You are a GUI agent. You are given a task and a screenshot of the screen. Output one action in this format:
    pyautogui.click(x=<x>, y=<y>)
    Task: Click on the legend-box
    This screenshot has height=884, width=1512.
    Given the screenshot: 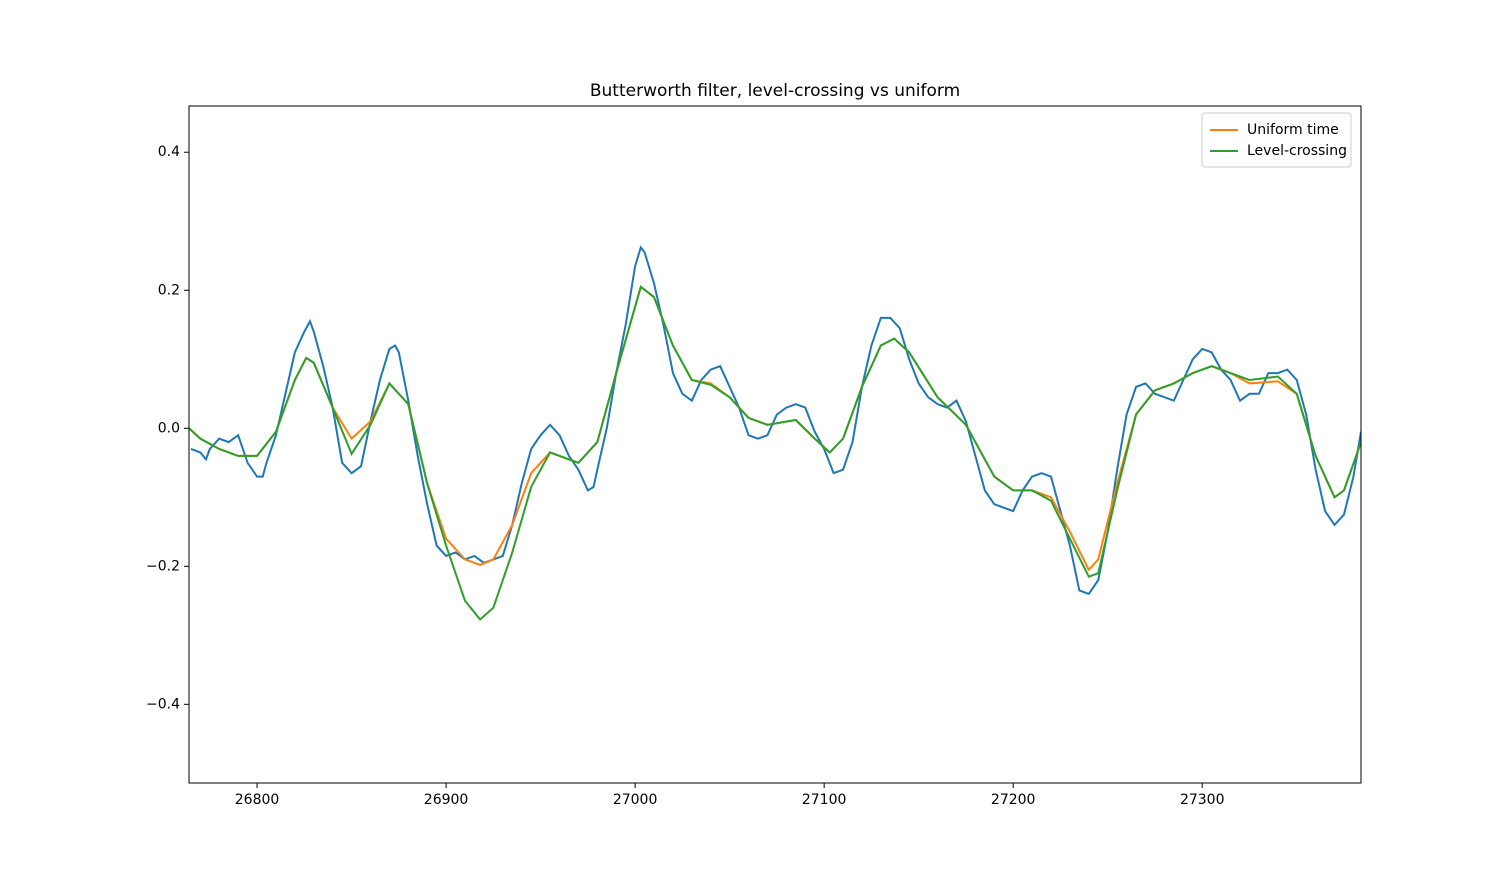 What is the action you would take?
    pyautogui.click(x=1276, y=140)
    